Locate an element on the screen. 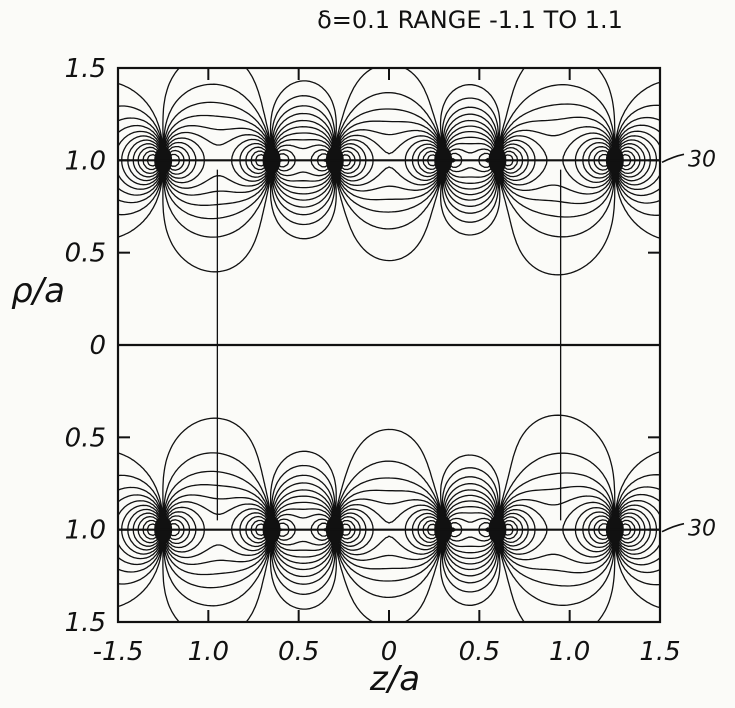 The height and width of the screenshot is (708, 735). x-tick-label: 0 is located at coordinates (389, 652).